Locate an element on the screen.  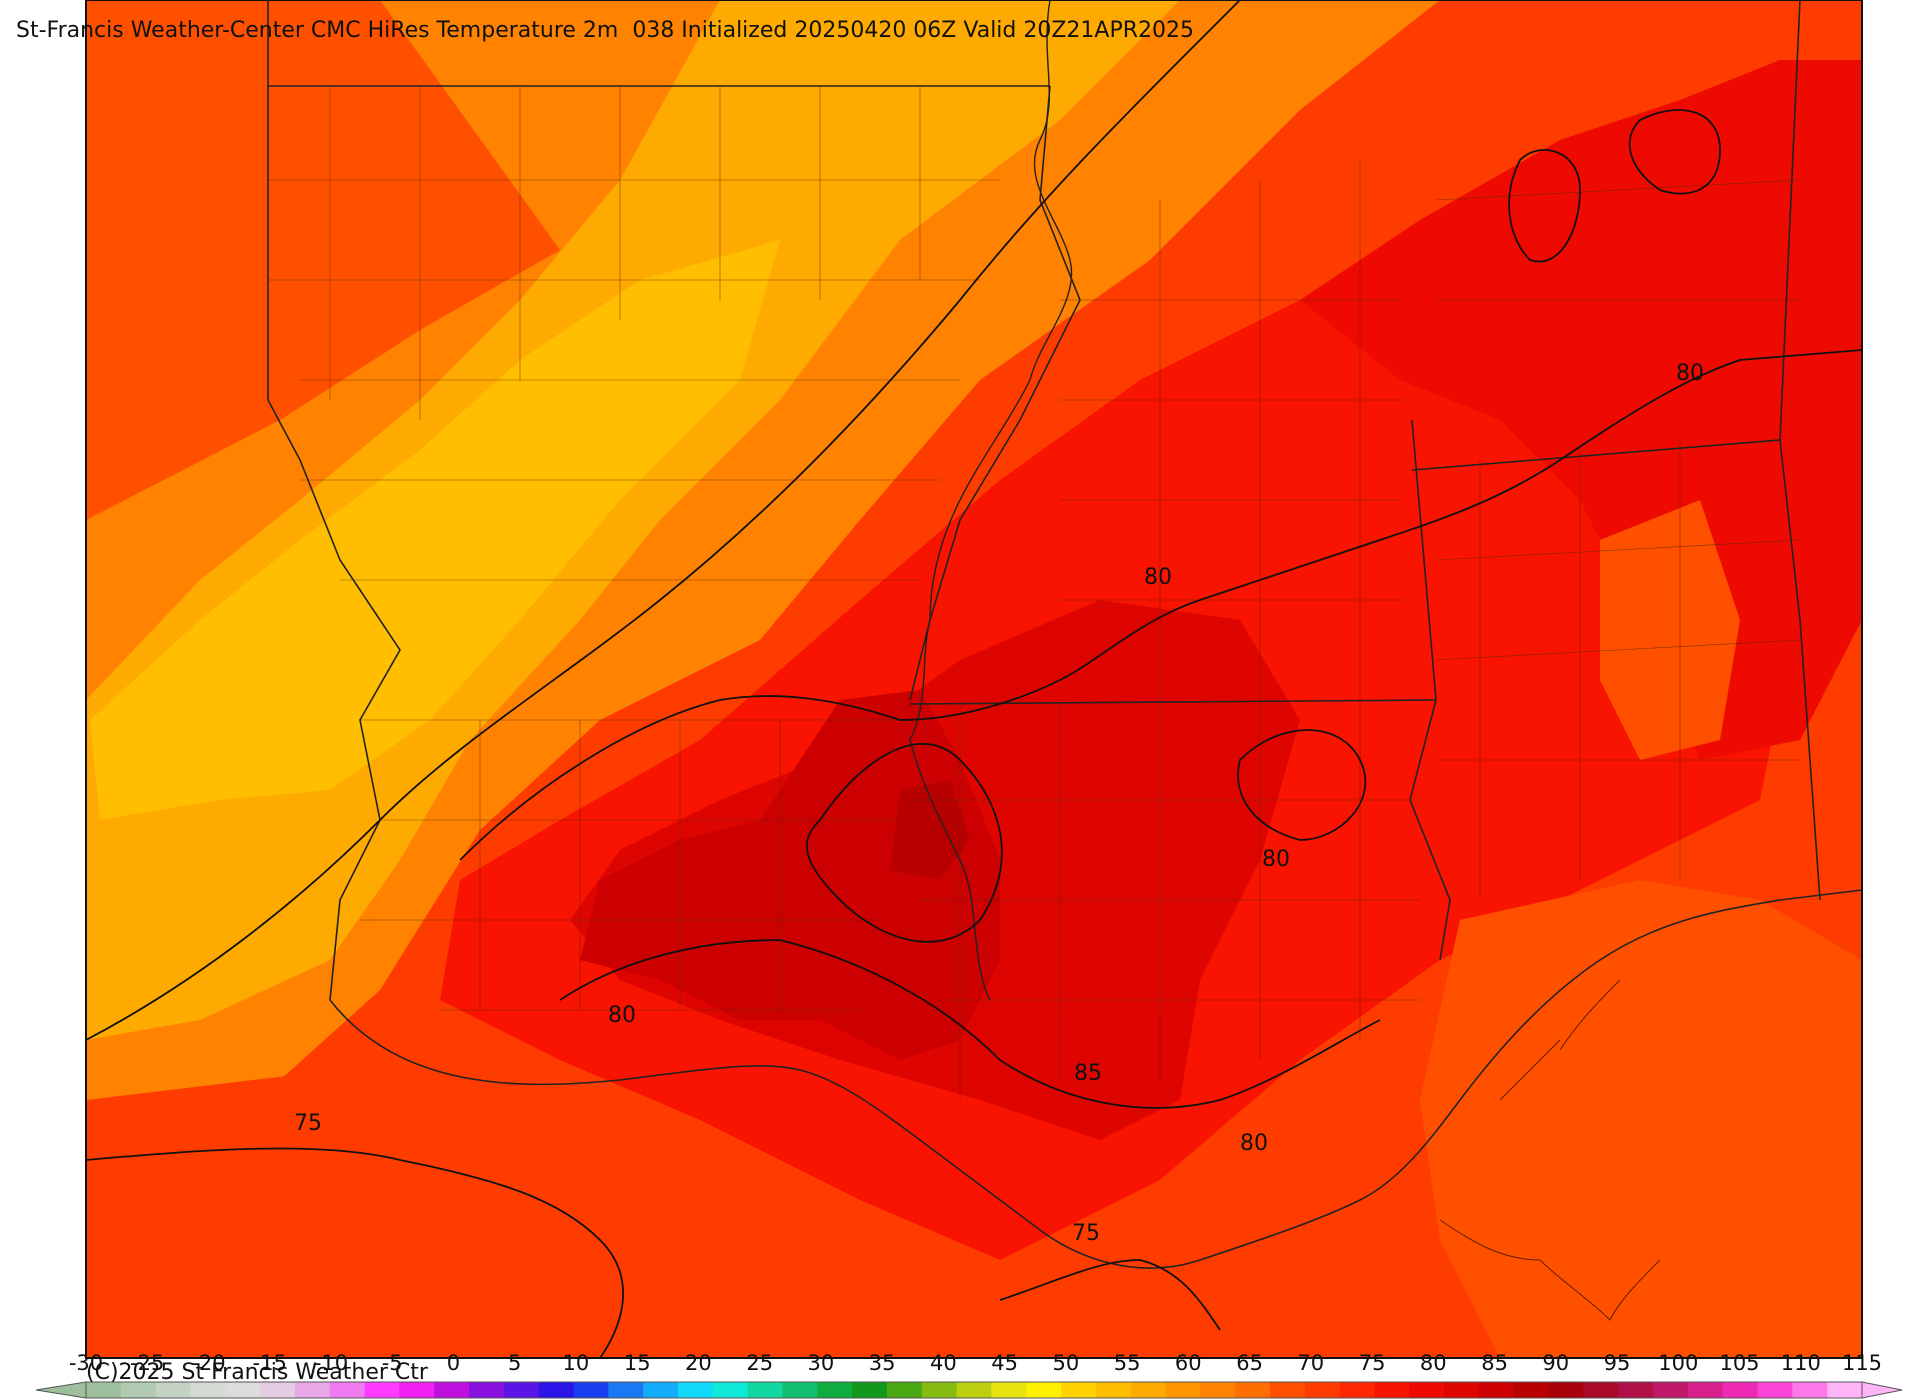
temp-region-gulf-west is located at coordinates (593, 1209).